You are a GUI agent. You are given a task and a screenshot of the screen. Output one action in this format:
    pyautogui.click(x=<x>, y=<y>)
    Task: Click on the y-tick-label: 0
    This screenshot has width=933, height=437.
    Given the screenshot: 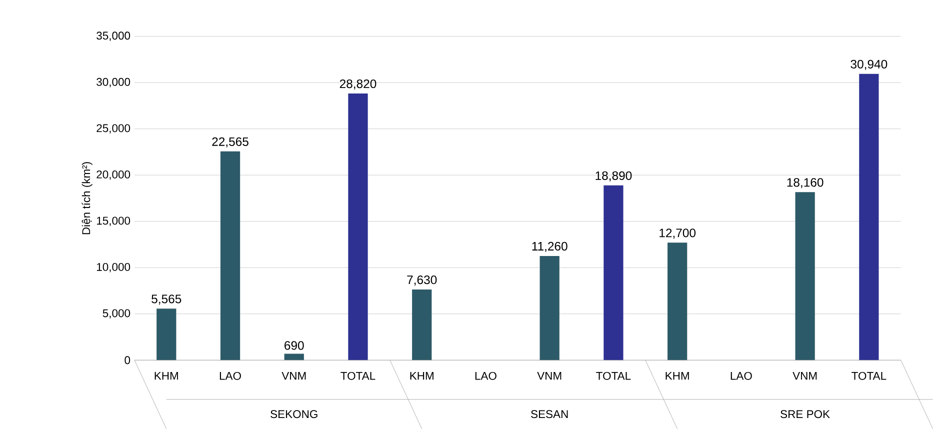 What is the action you would take?
    pyautogui.click(x=127, y=360)
    